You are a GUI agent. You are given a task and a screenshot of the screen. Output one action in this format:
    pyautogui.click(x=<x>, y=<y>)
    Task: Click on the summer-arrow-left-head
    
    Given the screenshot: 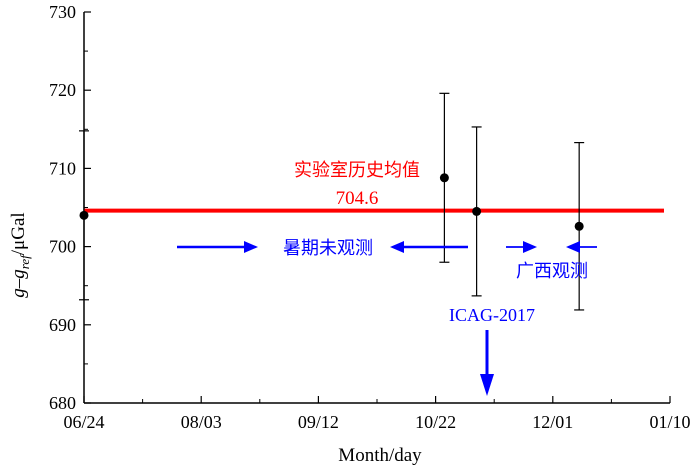 What is the action you would take?
    pyautogui.click(x=397, y=247)
    